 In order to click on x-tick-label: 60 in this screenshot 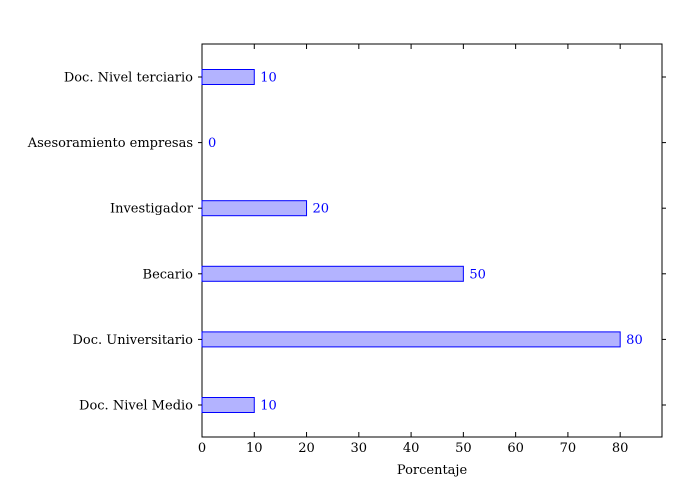, I will do `click(515, 448)`.